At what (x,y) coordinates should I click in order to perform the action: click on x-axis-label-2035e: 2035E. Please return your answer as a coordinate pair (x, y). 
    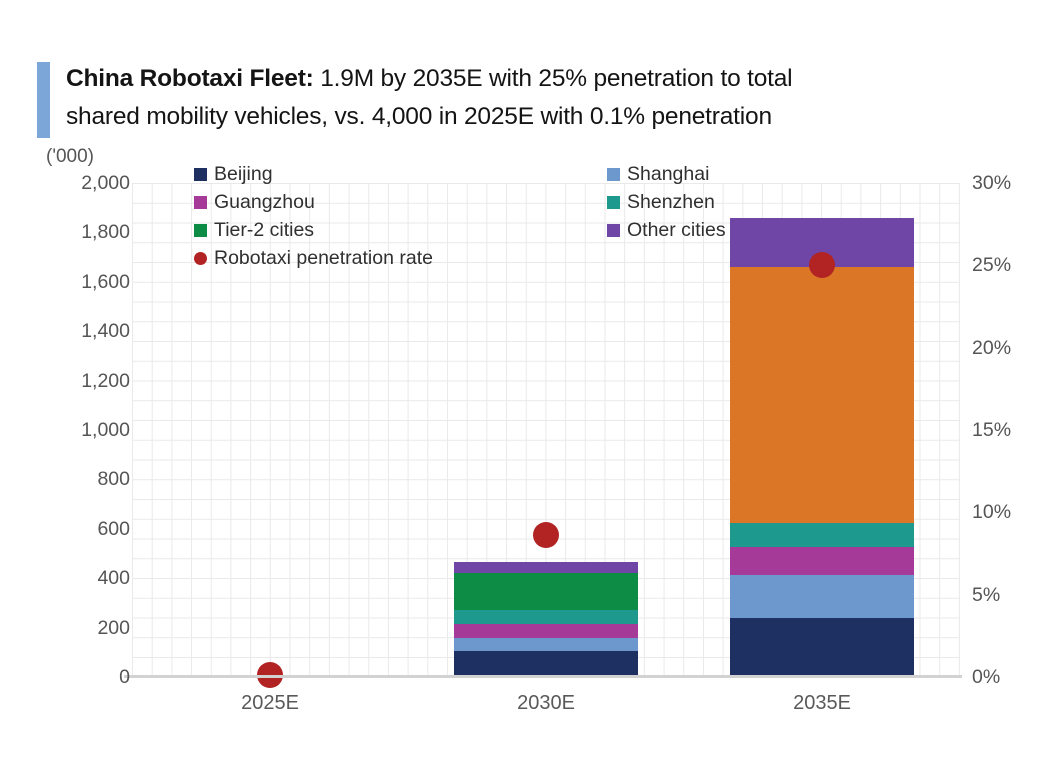
    Looking at the image, I should click on (822, 703).